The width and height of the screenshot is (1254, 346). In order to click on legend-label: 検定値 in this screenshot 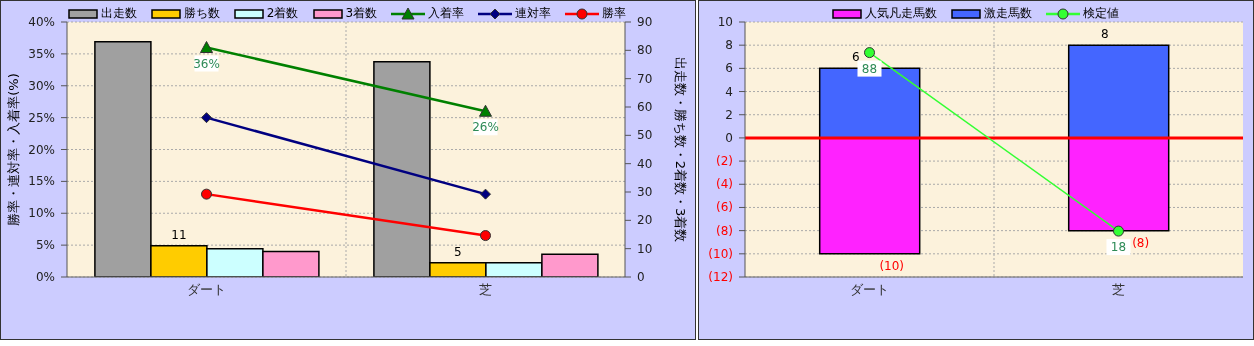, I will do `click(1100, 13)`.